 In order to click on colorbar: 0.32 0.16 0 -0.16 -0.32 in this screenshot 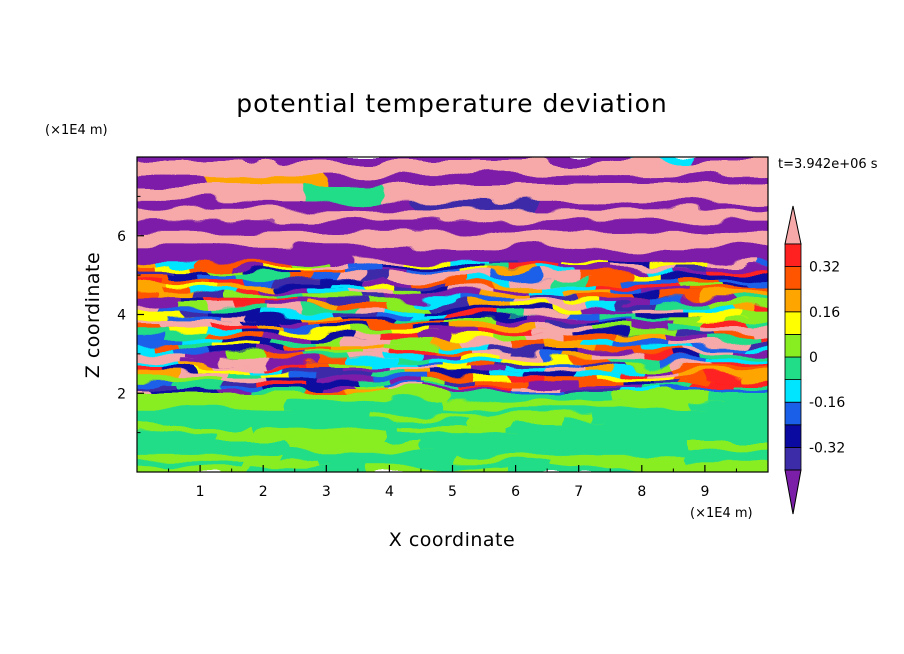, I will do `click(814, 360)`.